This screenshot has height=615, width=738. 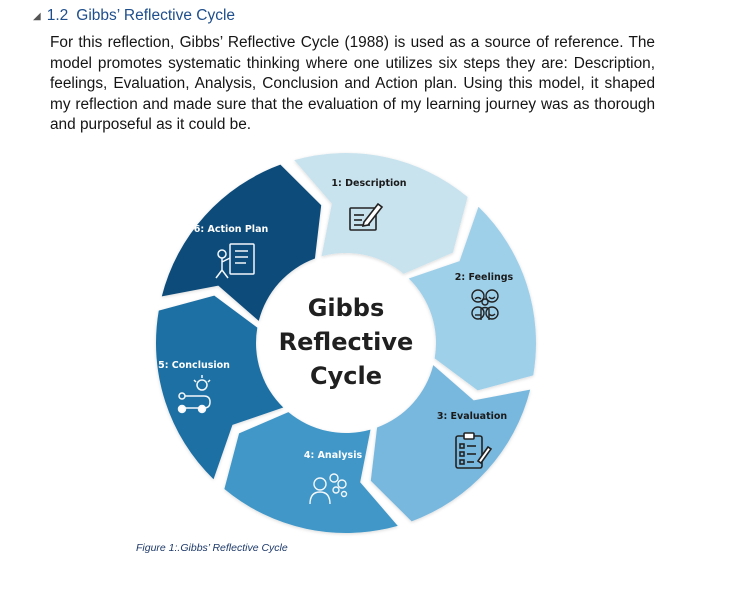 What do you see at coordinates (231, 229) in the screenshot?
I see `segment-label-action-plan: 6: Action Plan` at bounding box center [231, 229].